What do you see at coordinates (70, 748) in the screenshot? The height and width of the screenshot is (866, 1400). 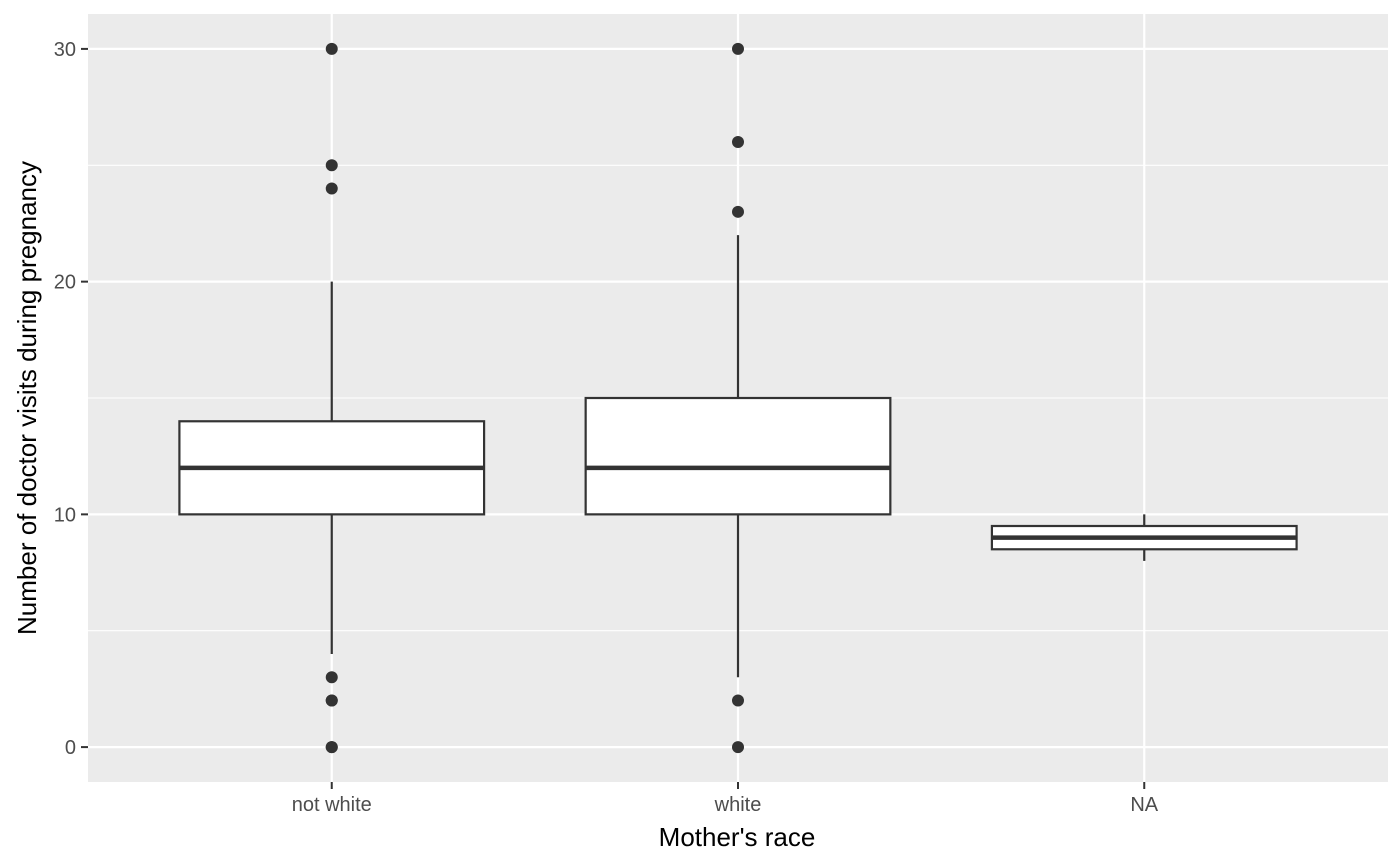 I see `y-tick-label: 0` at bounding box center [70, 748].